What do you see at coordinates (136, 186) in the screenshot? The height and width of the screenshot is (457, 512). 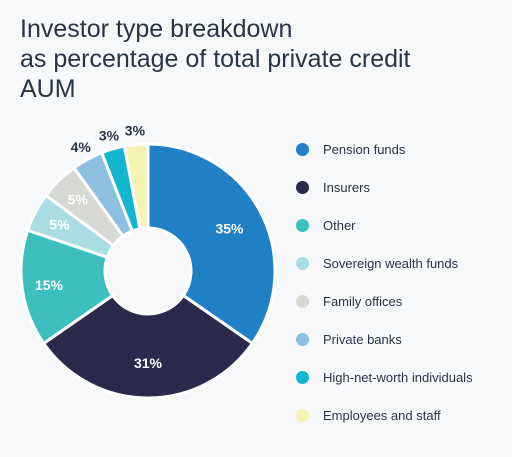 I see `slice-employees-and-staff` at bounding box center [136, 186].